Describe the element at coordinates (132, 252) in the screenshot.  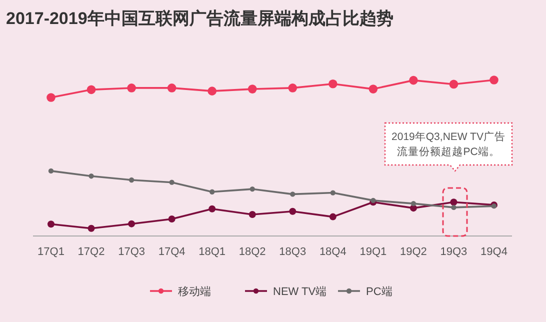
I see `x-tick-label: 17Q3` at that location.